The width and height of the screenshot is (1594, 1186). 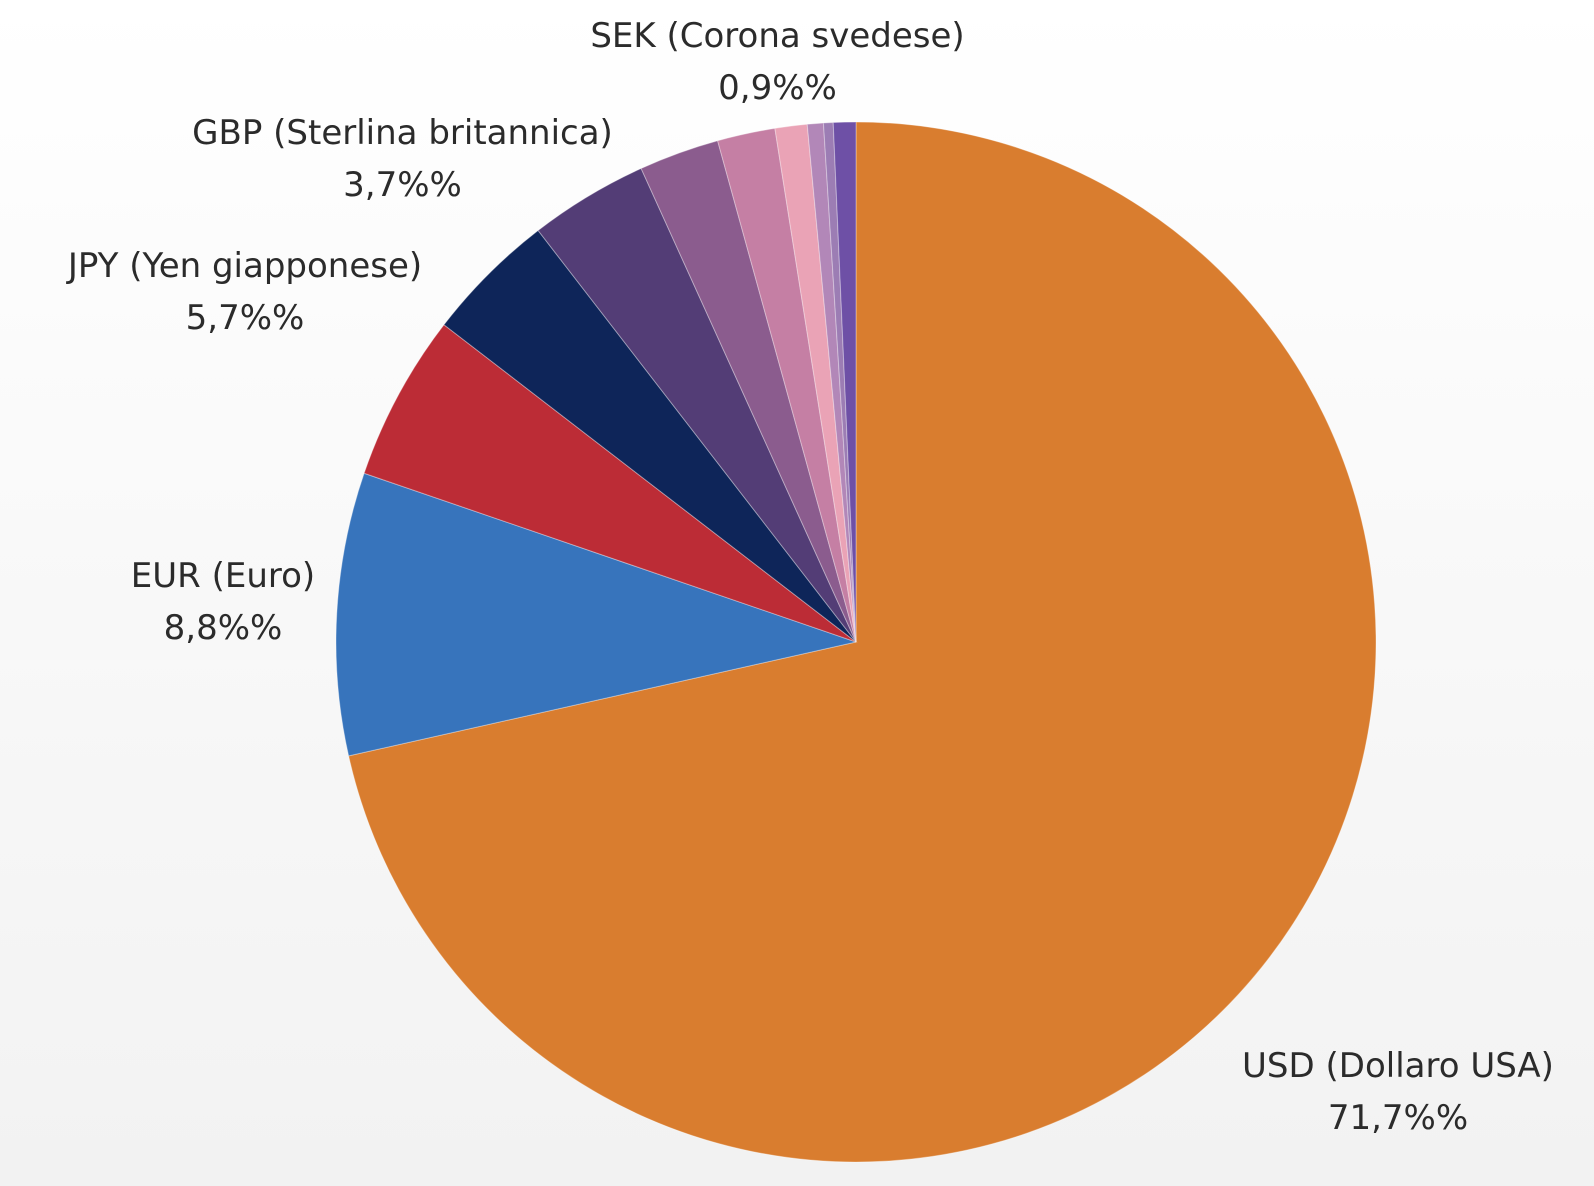 I want to click on label-eur: EUR (Euro) 8,8%%, so click(x=223, y=602).